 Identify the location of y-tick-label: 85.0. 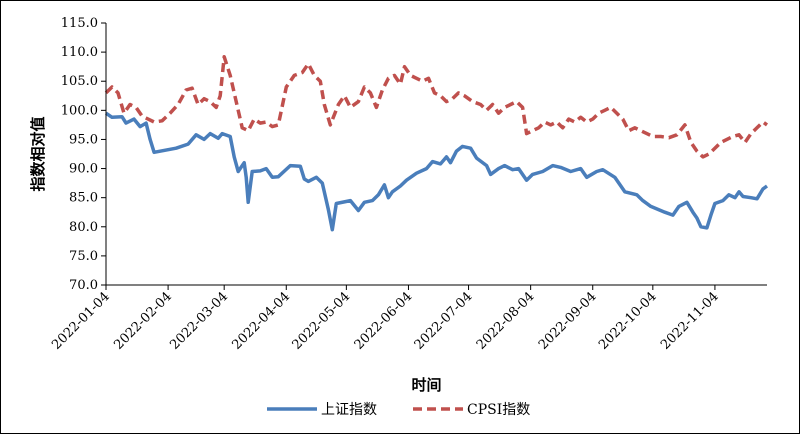
(83, 198).